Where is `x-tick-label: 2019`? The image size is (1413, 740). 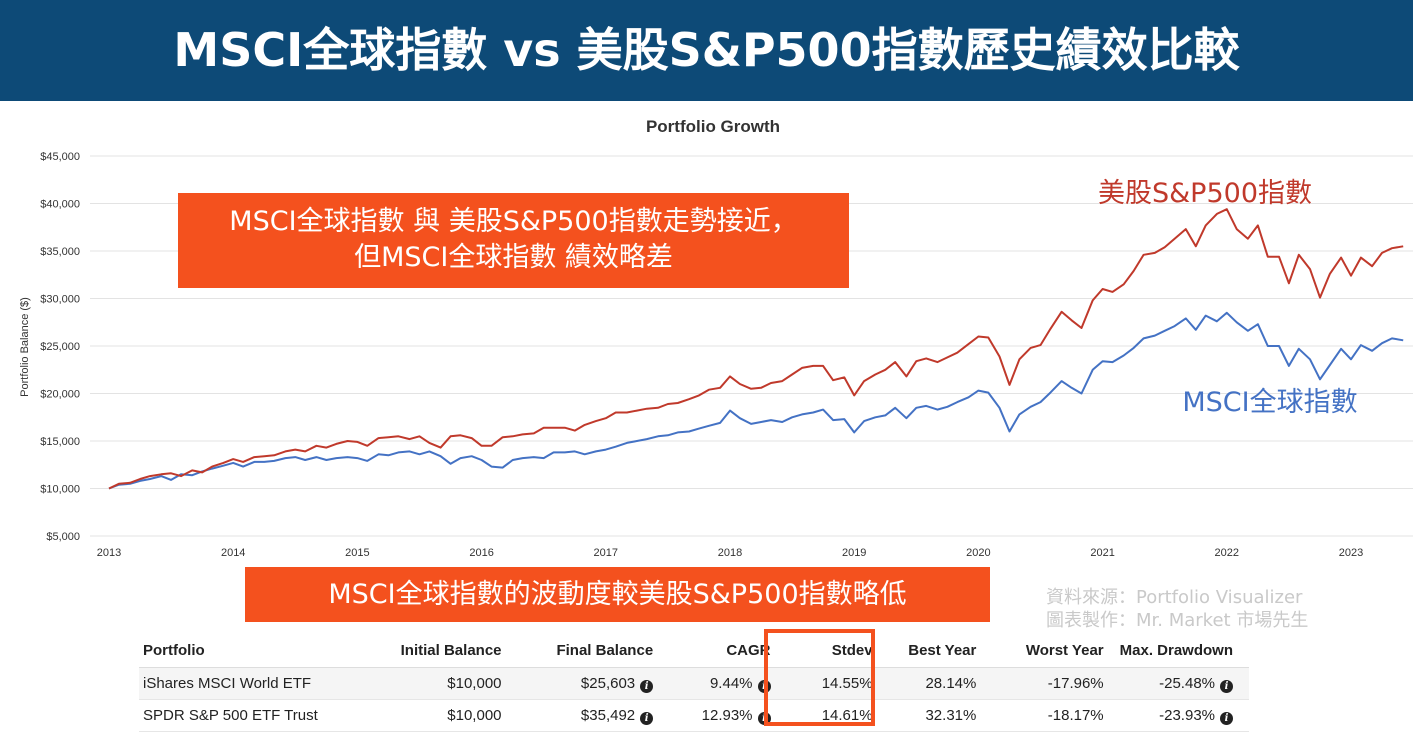
x-tick-label: 2019 is located at coordinates (854, 553).